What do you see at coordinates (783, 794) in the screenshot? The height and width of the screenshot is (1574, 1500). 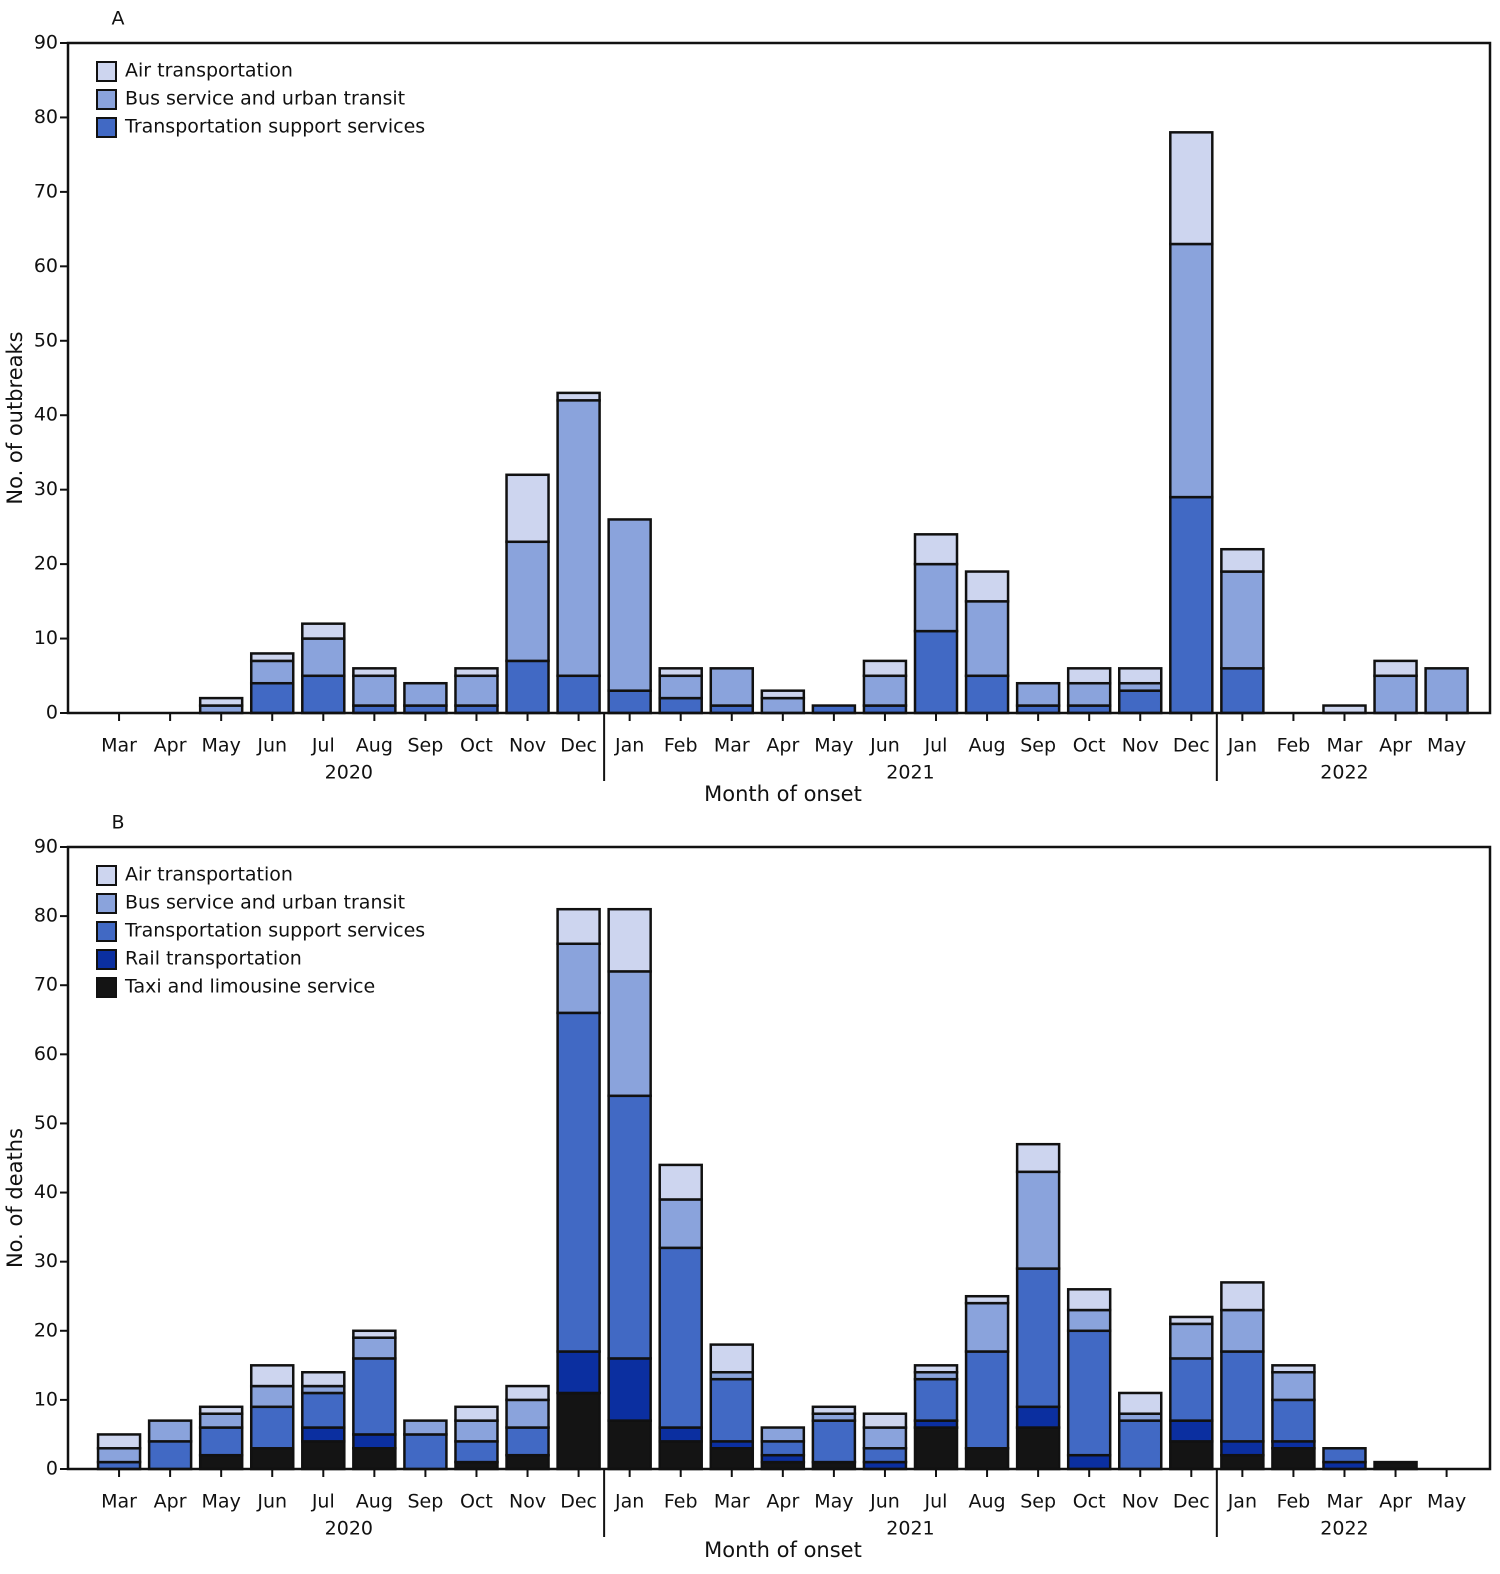 I see `x-axis-title: Month of onset` at bounding box center [783, 794].